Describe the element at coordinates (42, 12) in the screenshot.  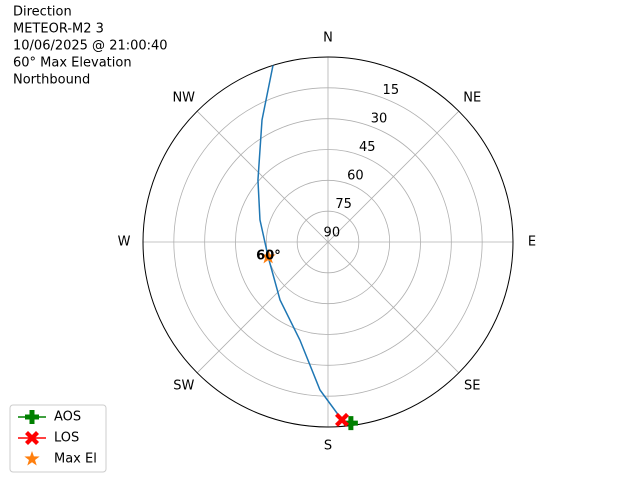
I see `title-line: Direction` at that location.